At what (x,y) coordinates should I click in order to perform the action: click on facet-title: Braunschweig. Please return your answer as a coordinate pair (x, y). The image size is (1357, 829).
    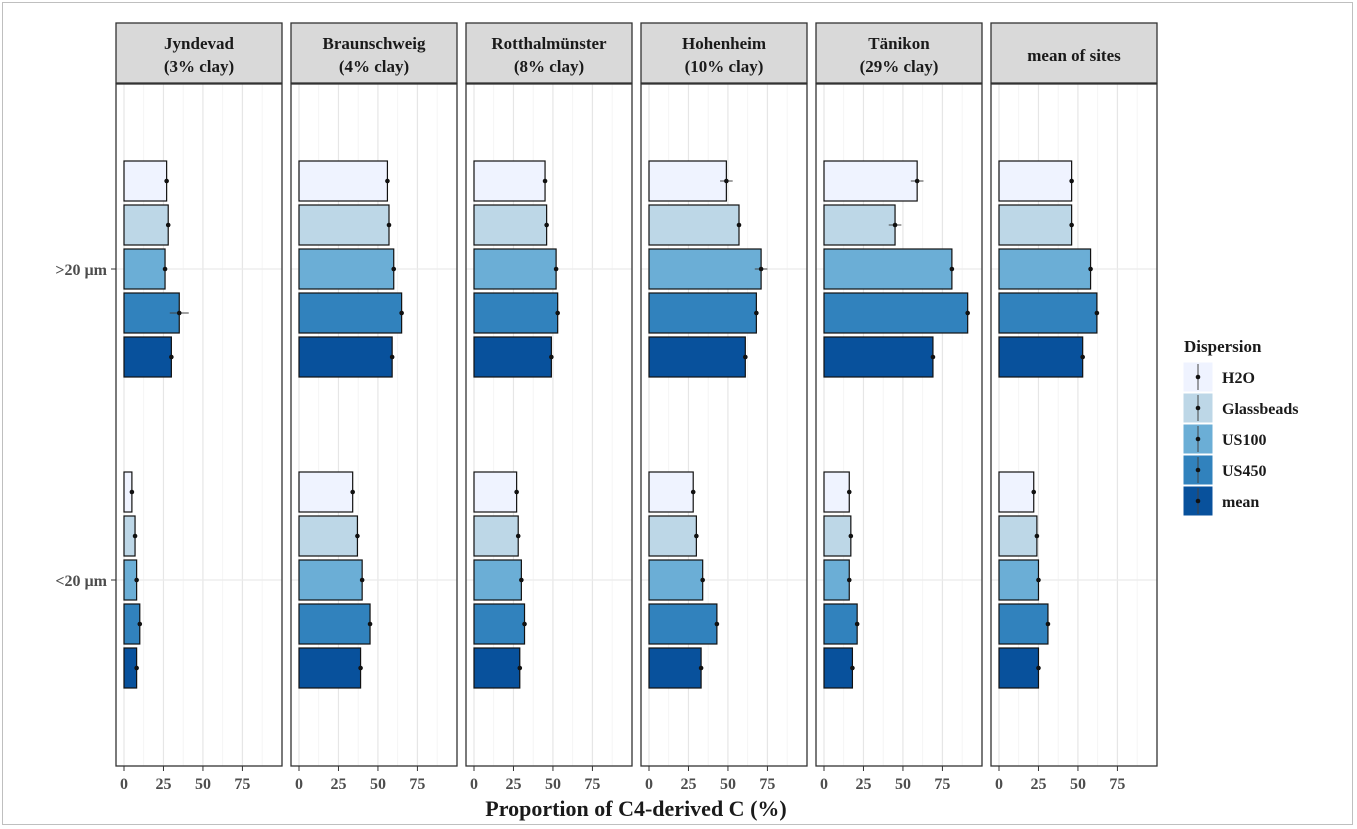
    Looking at the image, I should click on (374, 43).